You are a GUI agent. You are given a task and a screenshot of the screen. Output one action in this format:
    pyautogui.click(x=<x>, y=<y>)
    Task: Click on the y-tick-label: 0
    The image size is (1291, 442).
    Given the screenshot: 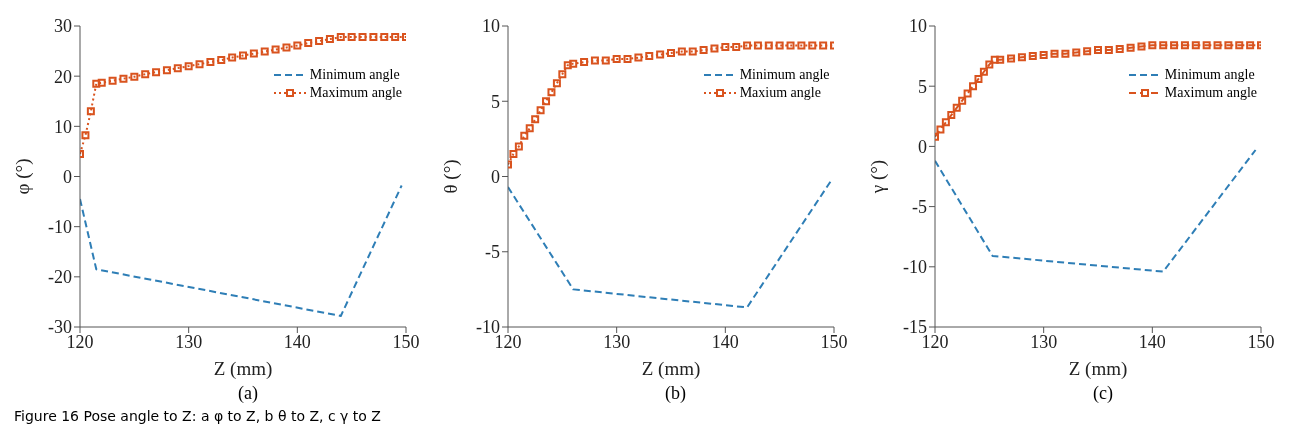 What is the action you would take?
    pyautogui.click(x=67, y=176)
    